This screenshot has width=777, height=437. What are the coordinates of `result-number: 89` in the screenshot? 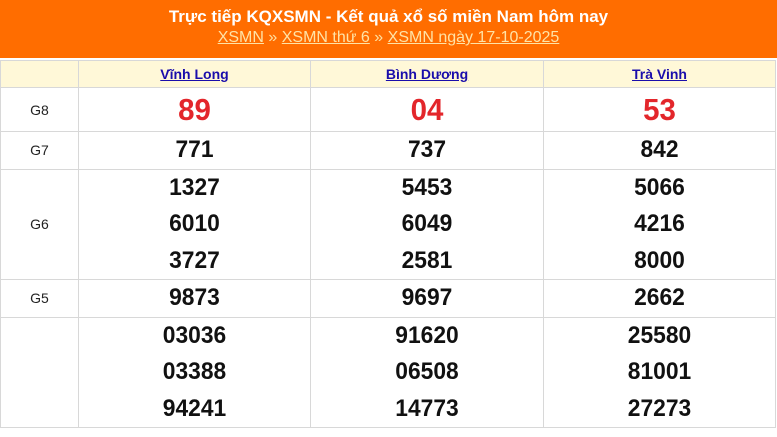 It's located at (194, 109).